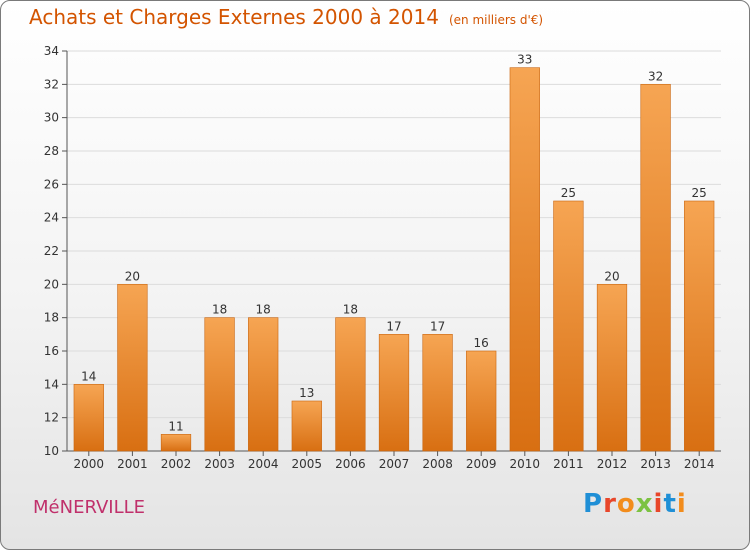 This screenshot has width=750, height=550. What do you see at coordinates (612, 464) in the screenshot?
I see `x-tick-label: 2012` at bounding box center [612, 464].